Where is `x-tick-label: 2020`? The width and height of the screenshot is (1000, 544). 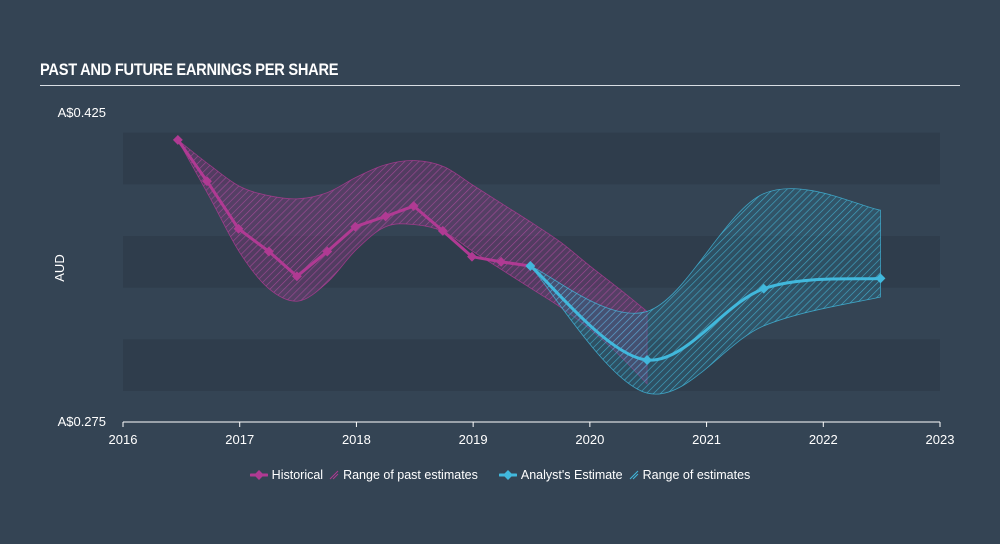 x-tick-label: 2020 is located at coordinates (589, 439).